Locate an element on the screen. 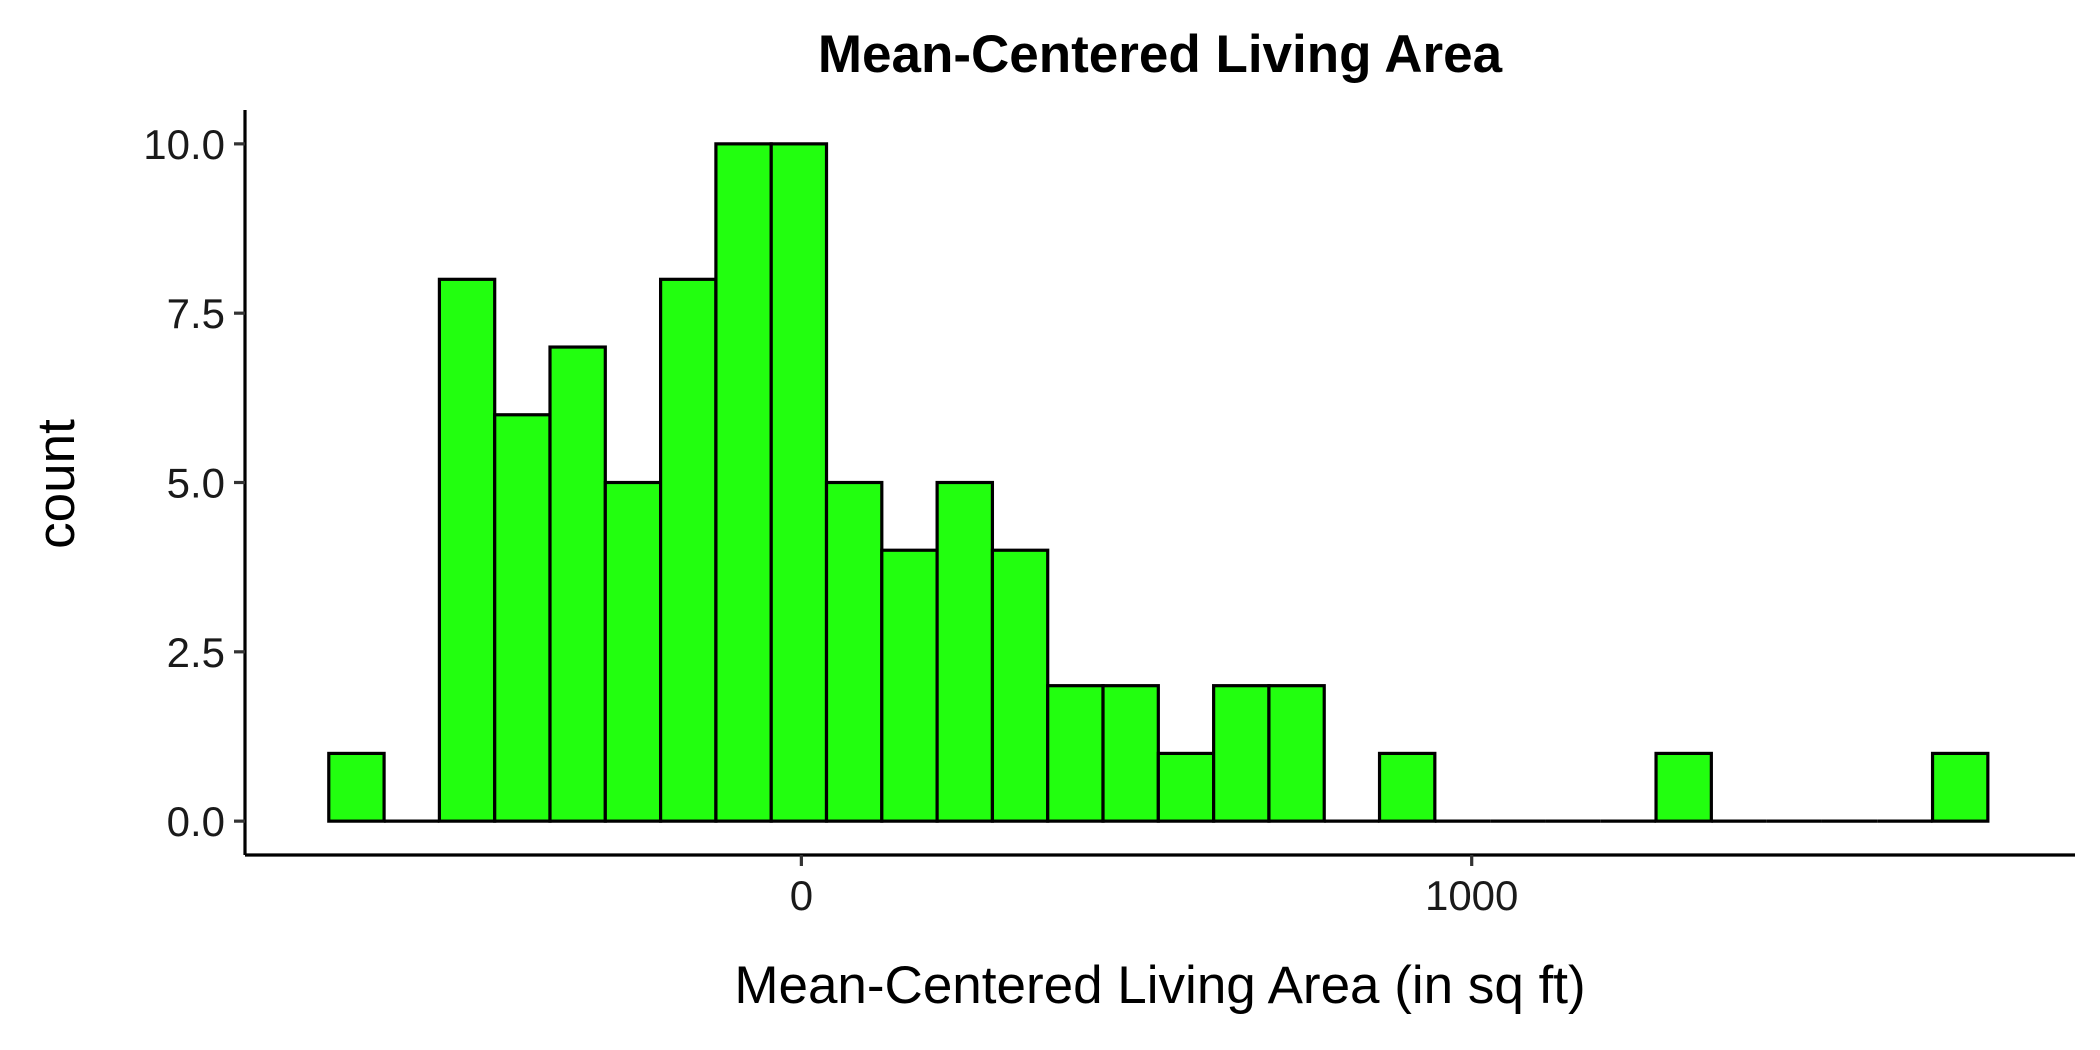  y-tick-label-3: 7.5 is located at coordinates (196, 313).